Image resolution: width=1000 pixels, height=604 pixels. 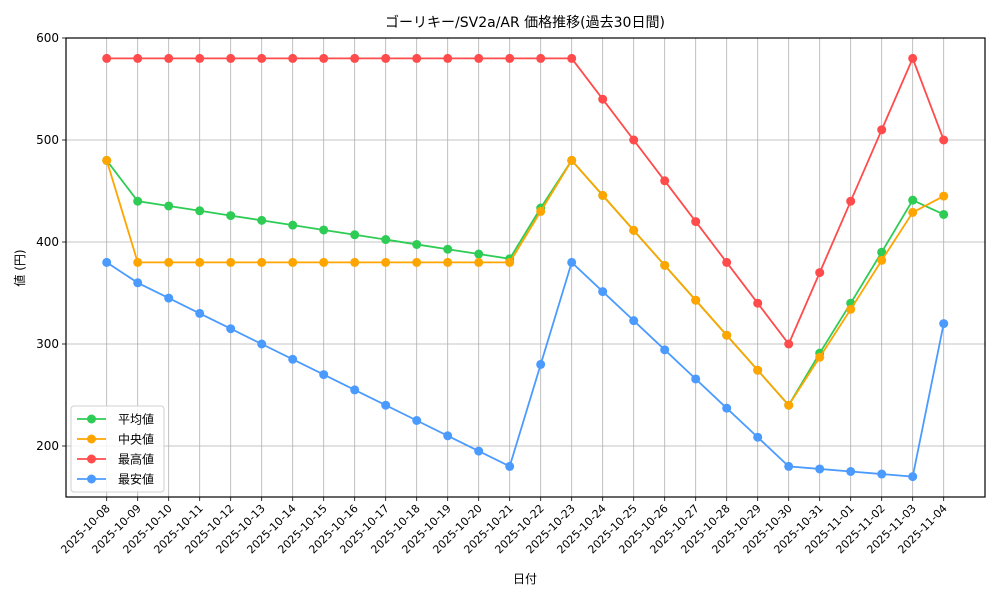 I want to click on legend-label: 中央値, so click(x=136, y=439).